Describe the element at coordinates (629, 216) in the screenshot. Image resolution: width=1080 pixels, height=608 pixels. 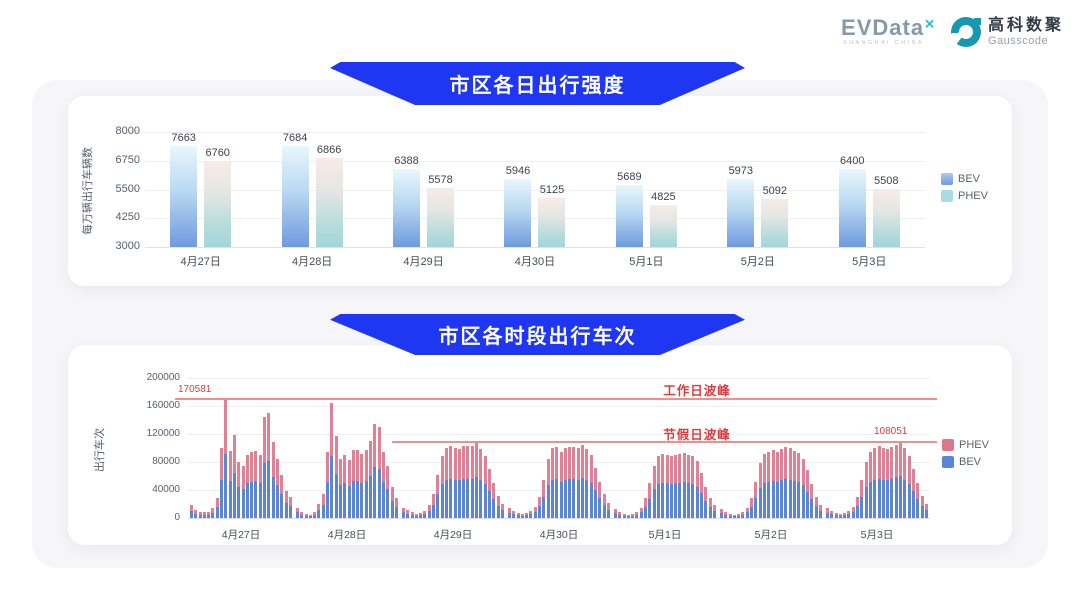
I see `bev-bar` at that location.